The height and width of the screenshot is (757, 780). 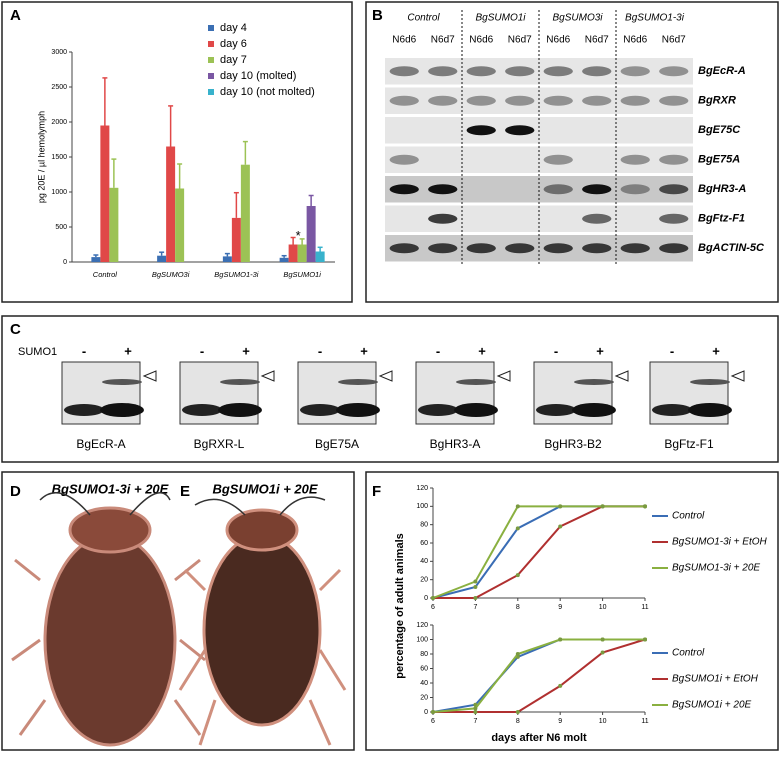 I want to click on x-tick-label: 11, so click(x=644, y=607).